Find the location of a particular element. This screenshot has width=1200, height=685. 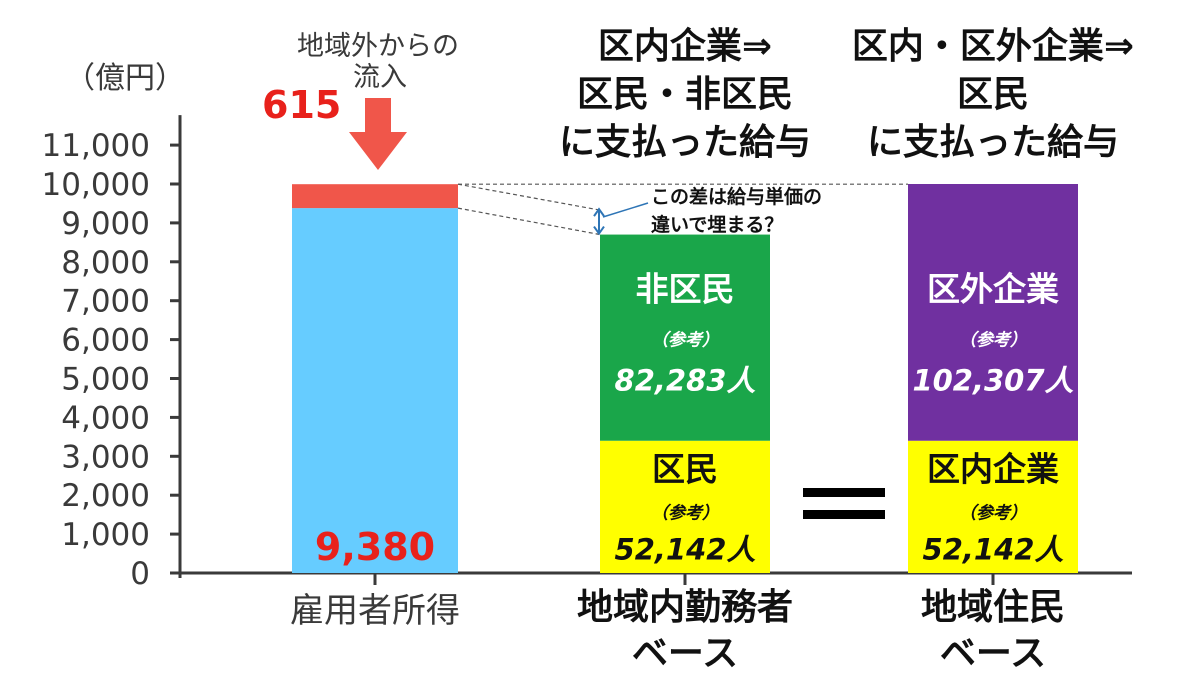

segment-count: 102,307人 is located at coordinates (992, 381).